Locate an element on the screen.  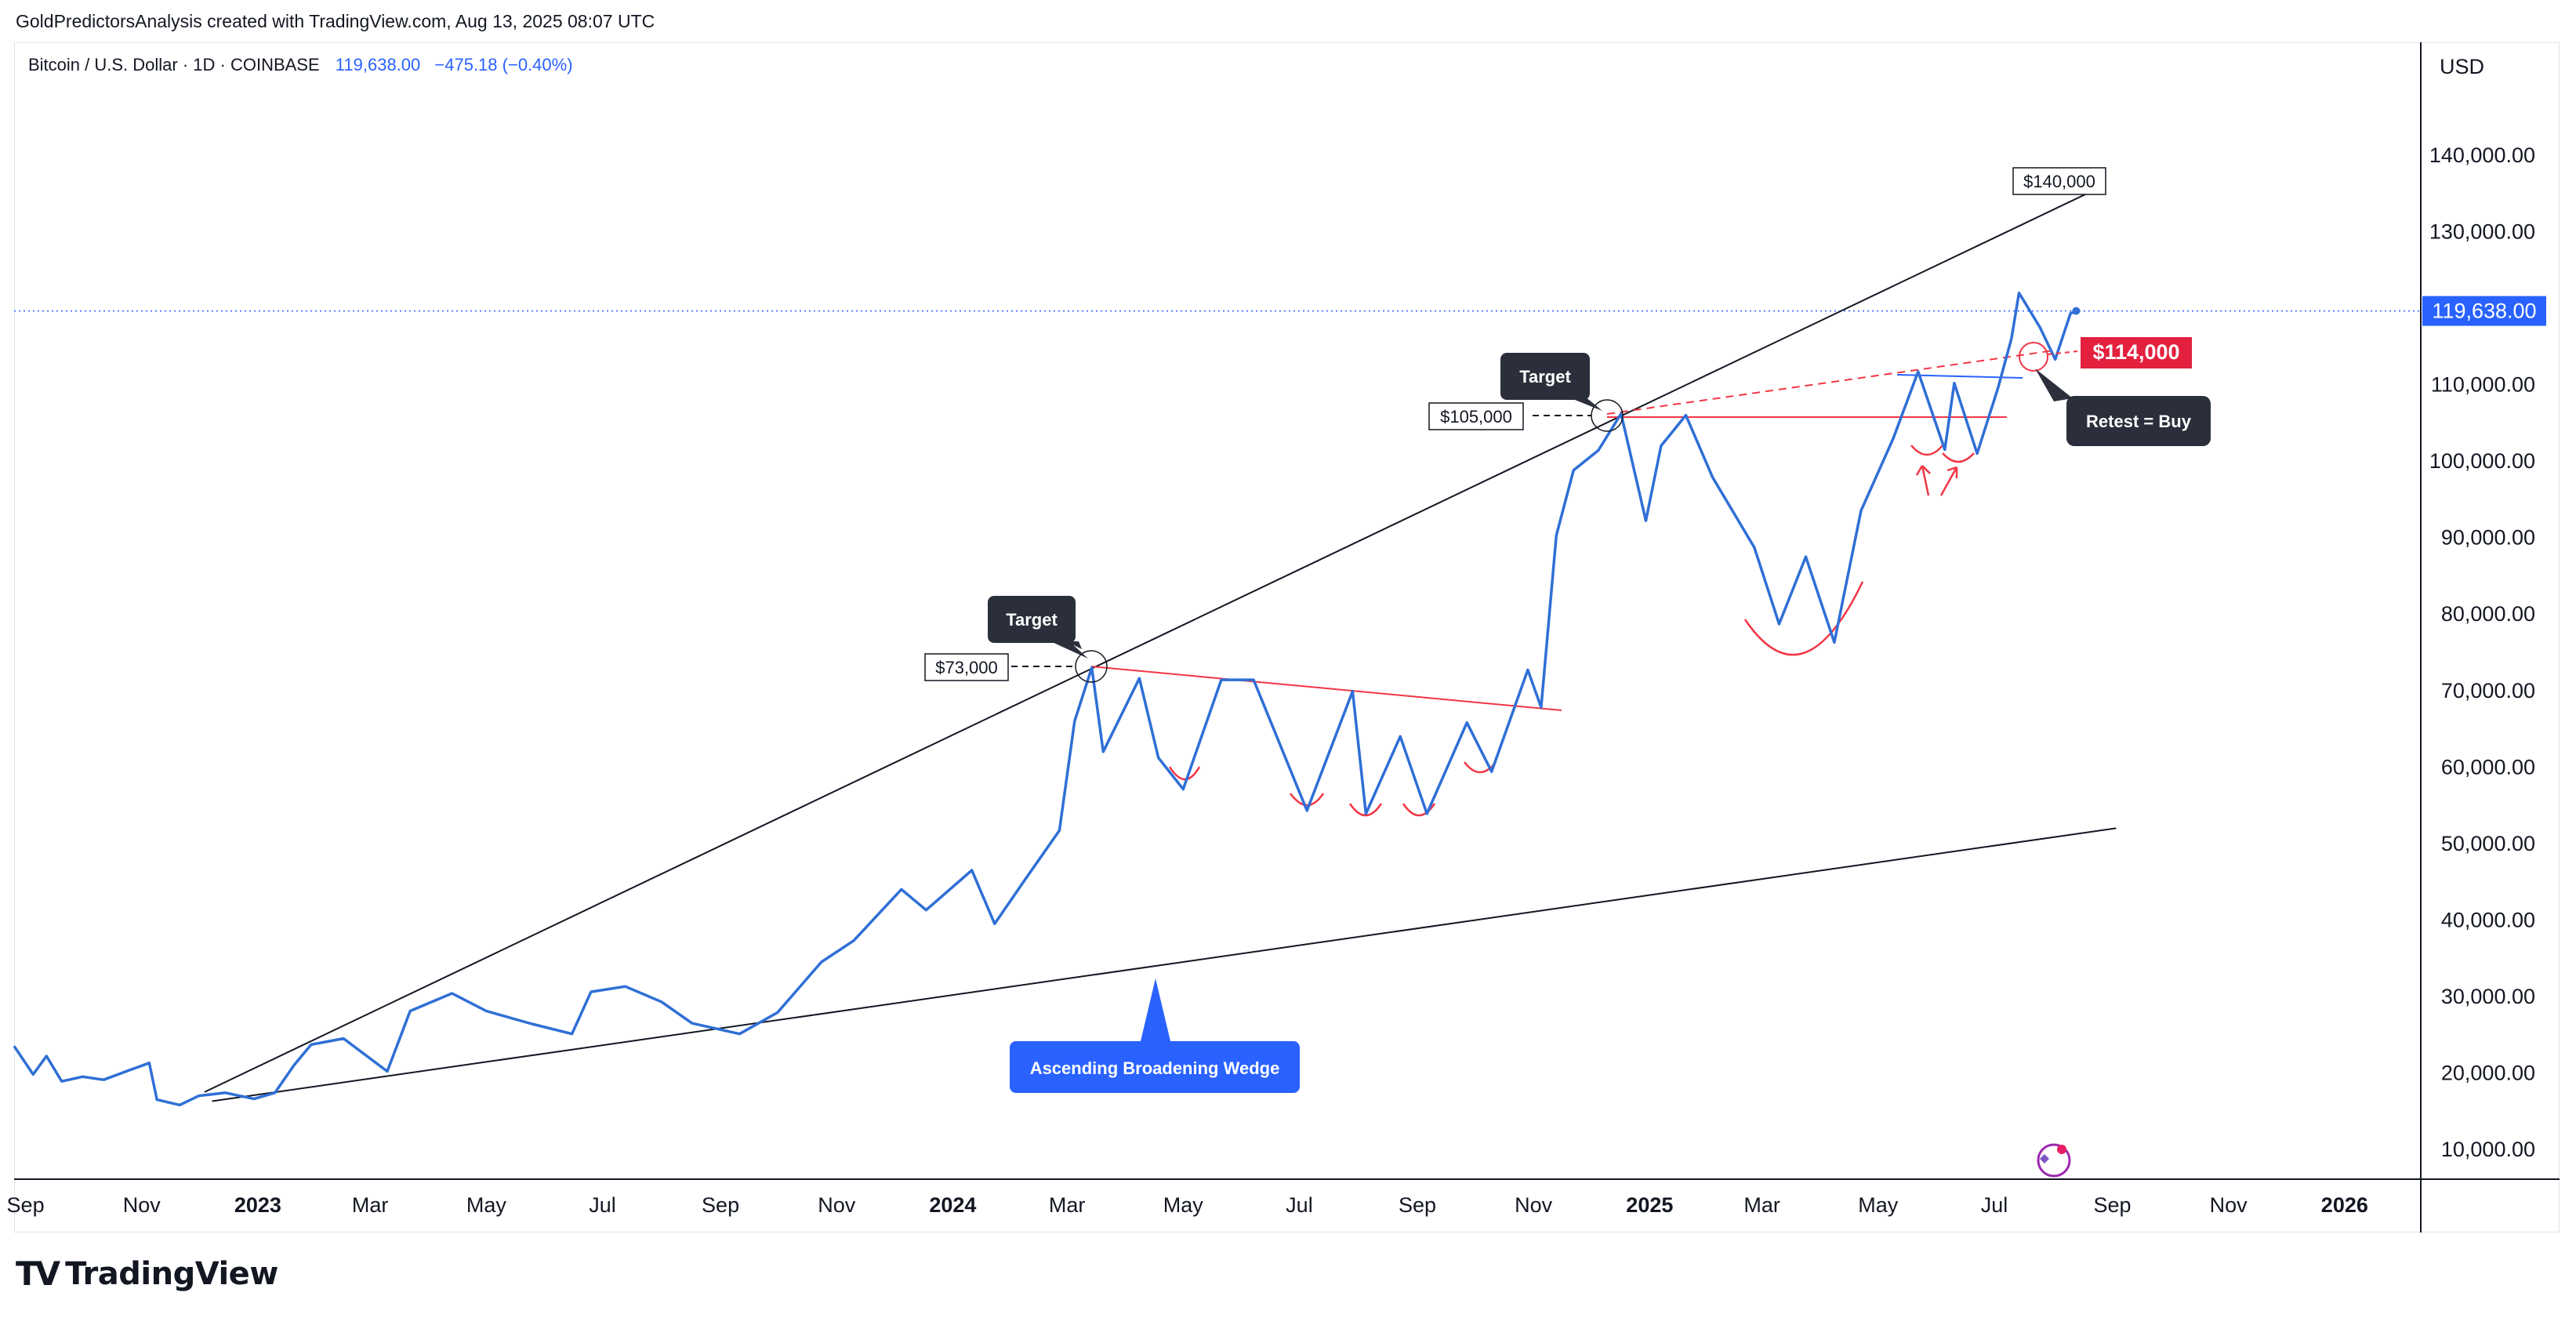
retest-circle is located at coordinates (2034, 357).